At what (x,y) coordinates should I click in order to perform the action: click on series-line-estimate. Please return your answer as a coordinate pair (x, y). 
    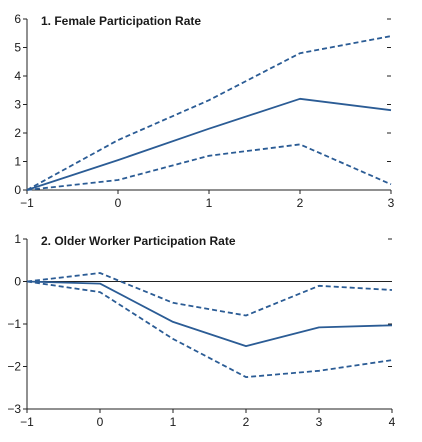
    Looking at the image, I should click on (209, 314).